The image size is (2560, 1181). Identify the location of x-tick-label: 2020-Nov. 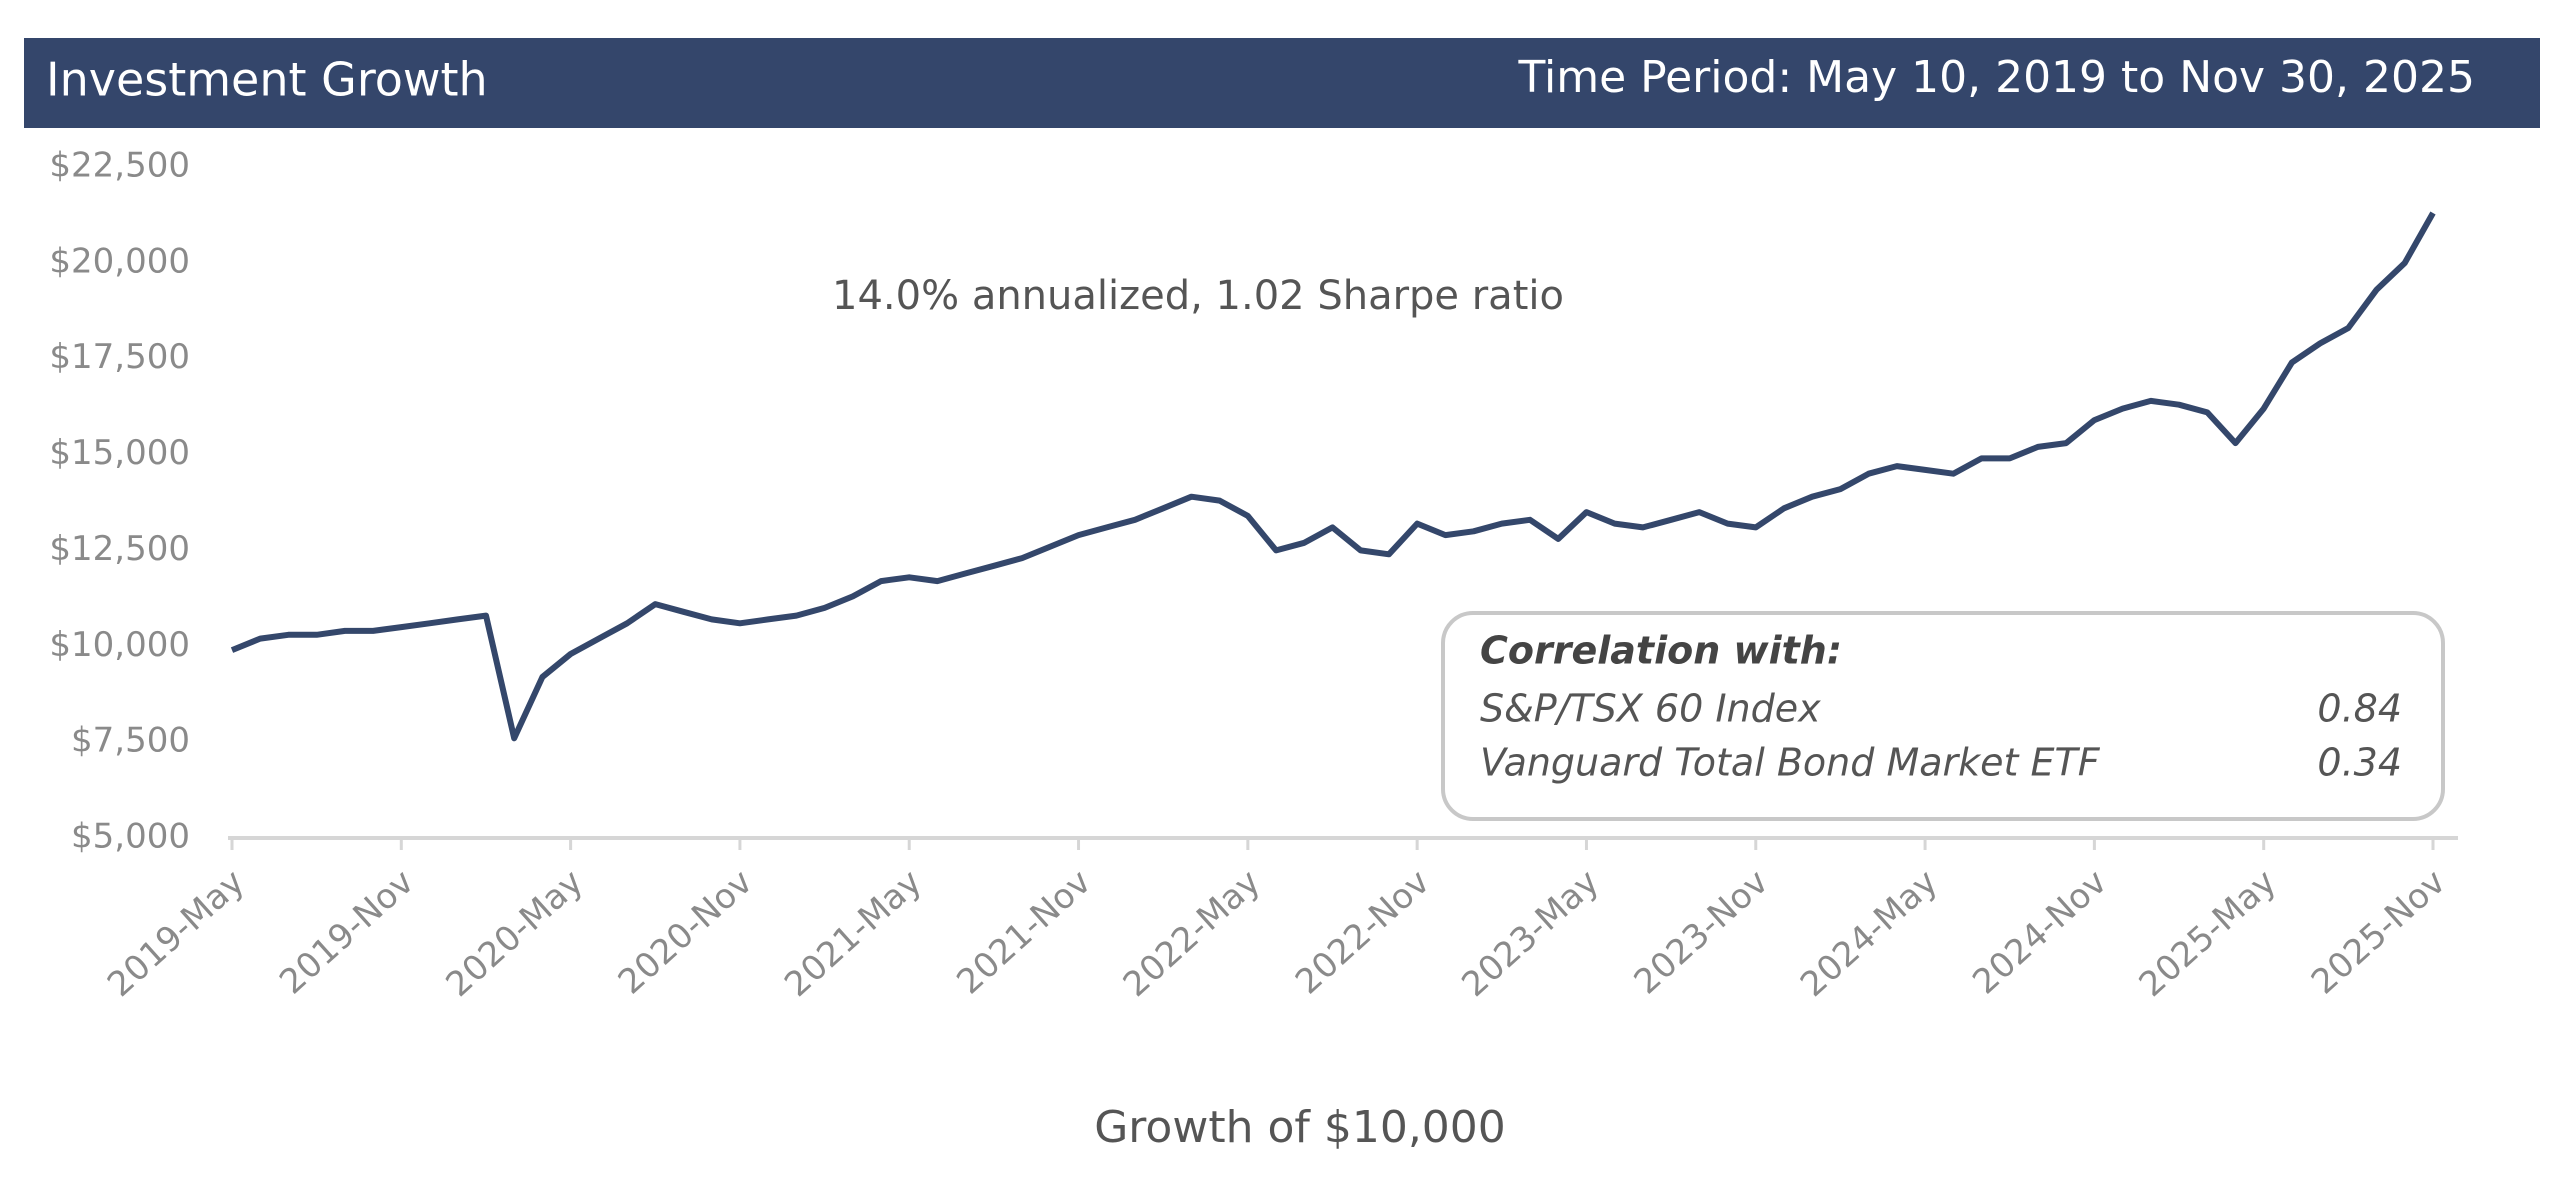
(686, 932).